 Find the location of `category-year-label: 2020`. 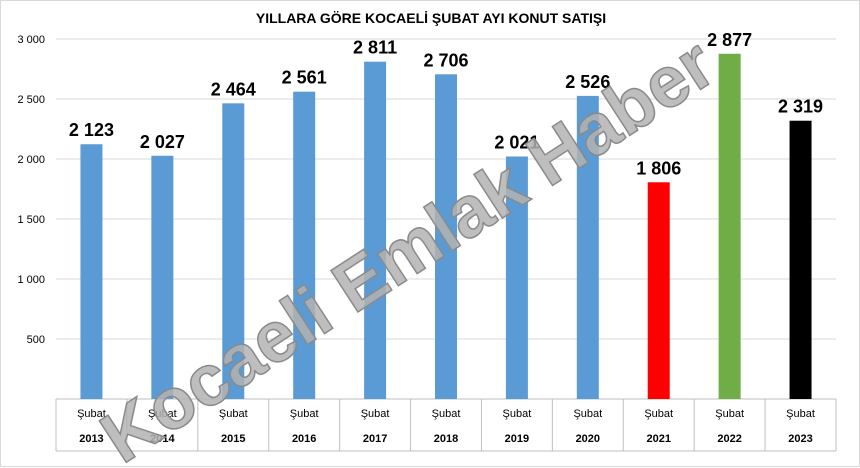

category-year-label: 2020 is located at coordinates (588, 439).